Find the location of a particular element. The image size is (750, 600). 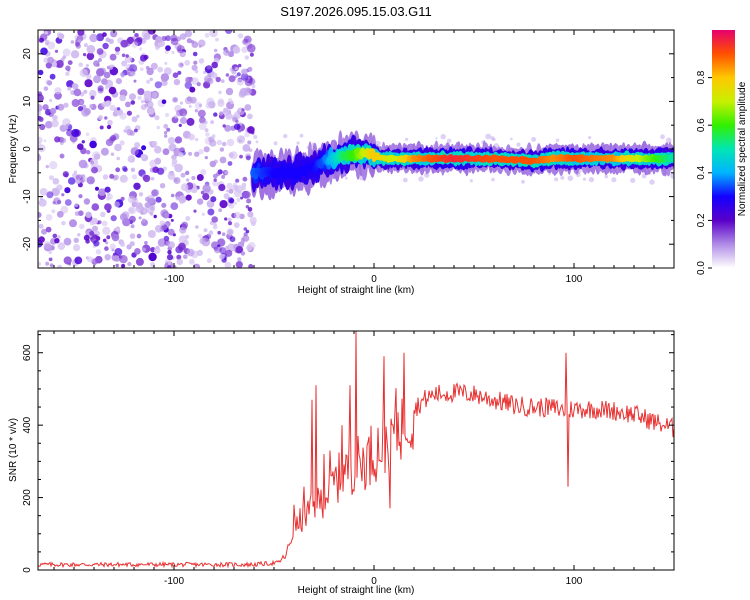

spectrogram-ytick-label: -20 is located at coordinates (27, 244).